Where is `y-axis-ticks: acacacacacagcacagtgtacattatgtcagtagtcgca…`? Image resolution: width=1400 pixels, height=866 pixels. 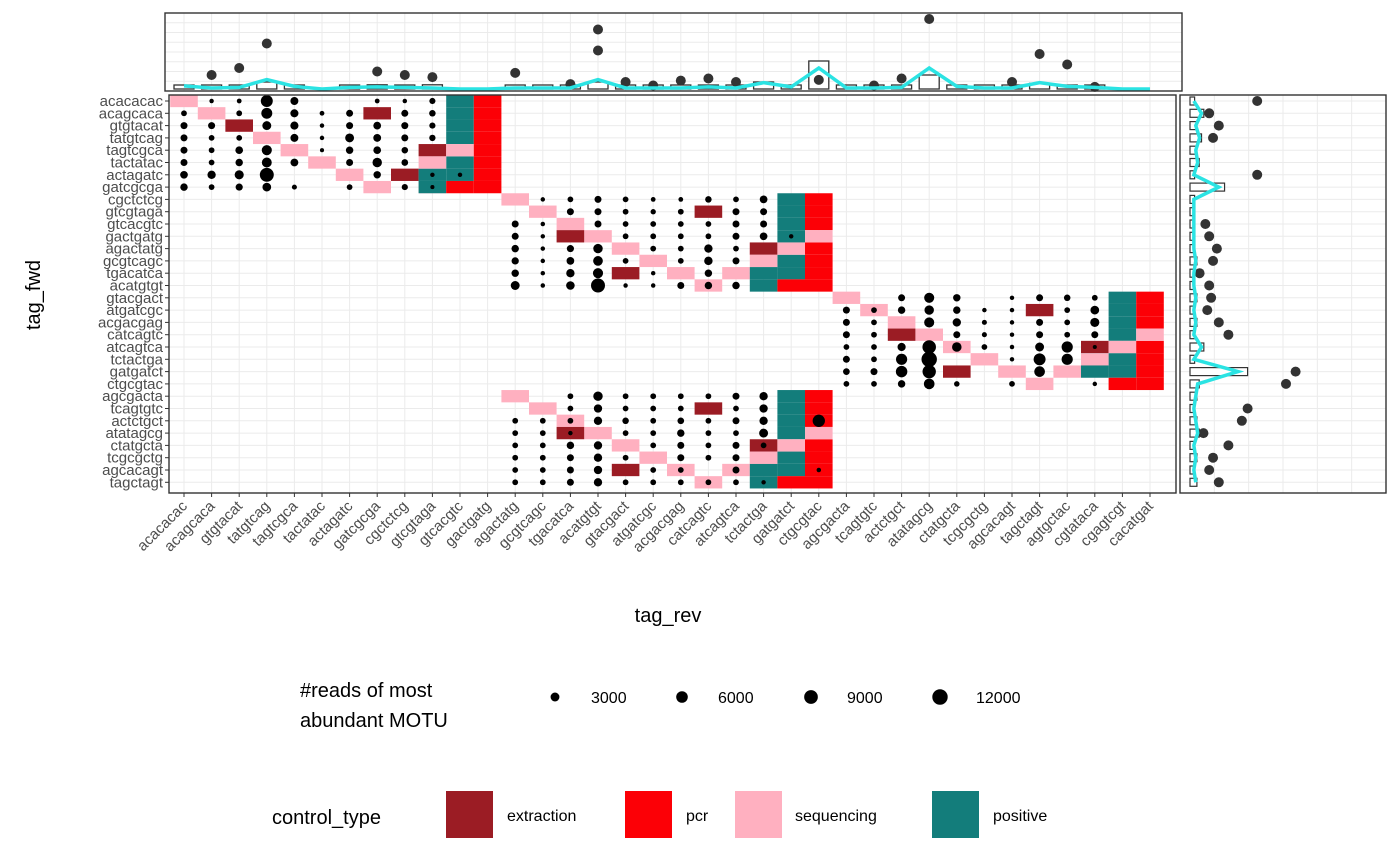
y-axis-ticks: acacacacacagcacagtgtacattatgtcagtagtcgca… is located at coordinates (133, 292).